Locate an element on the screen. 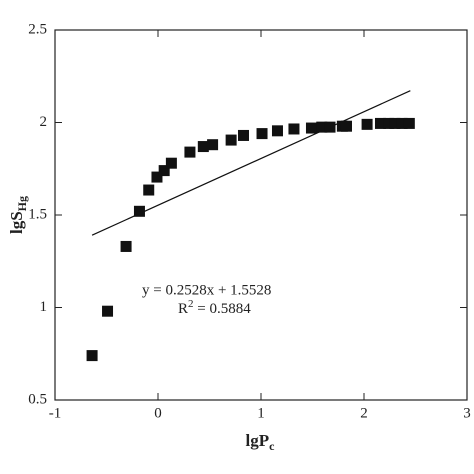  x-tick-label: 1 is located at coordinates (261, 413).